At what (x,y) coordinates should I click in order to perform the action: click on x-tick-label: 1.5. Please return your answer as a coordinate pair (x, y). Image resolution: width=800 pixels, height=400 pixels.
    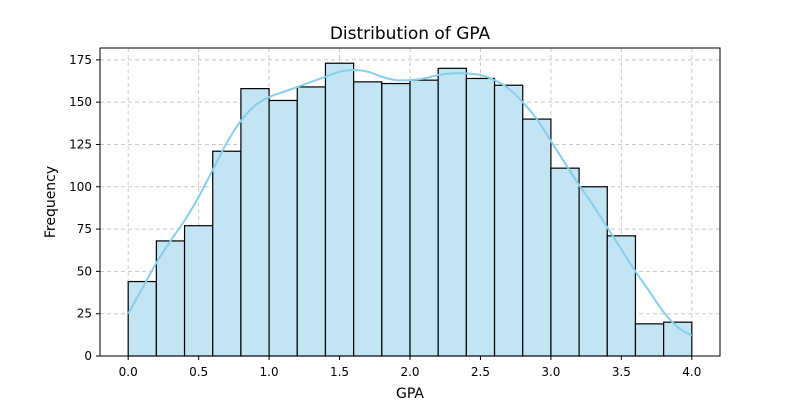
    Looking at the image, I should click on (339, 372).